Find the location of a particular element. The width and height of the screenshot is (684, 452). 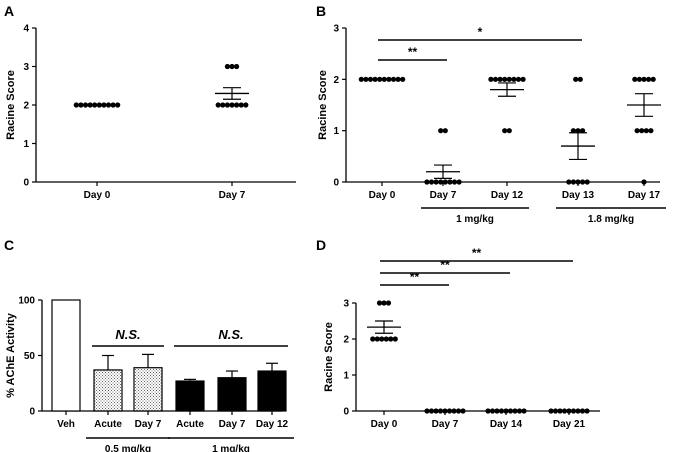

y-tick-label: 50 is located at coordinates (30, 356).